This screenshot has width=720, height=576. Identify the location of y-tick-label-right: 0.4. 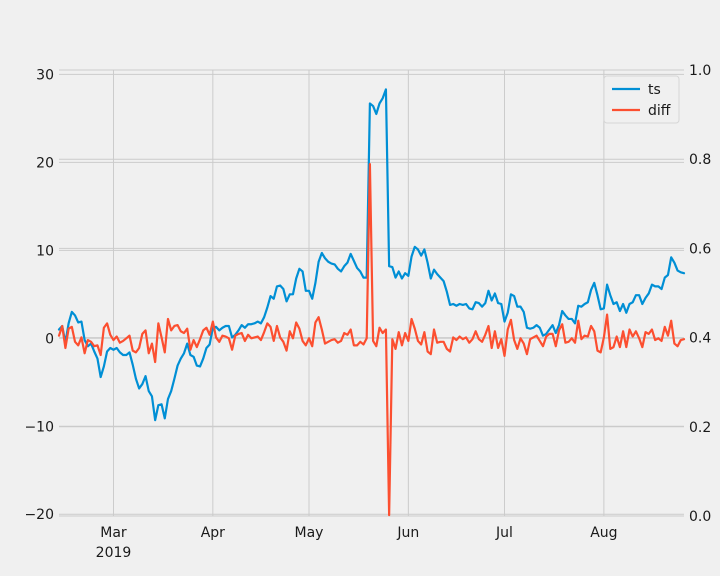
(700, 339).